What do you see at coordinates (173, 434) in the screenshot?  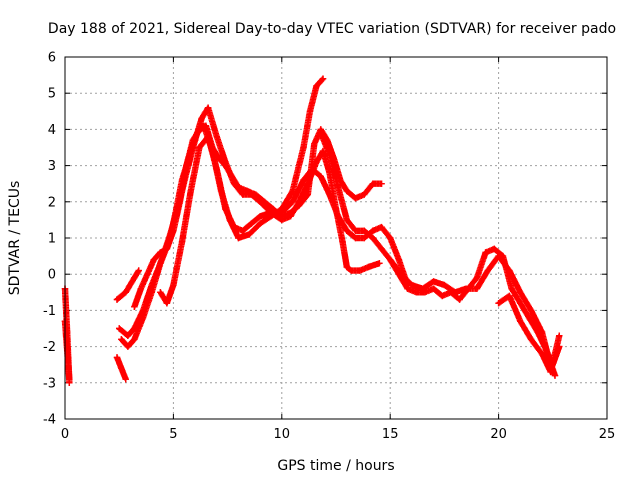 I see `x-tick-label: 5` at bounding box center [173, 434].